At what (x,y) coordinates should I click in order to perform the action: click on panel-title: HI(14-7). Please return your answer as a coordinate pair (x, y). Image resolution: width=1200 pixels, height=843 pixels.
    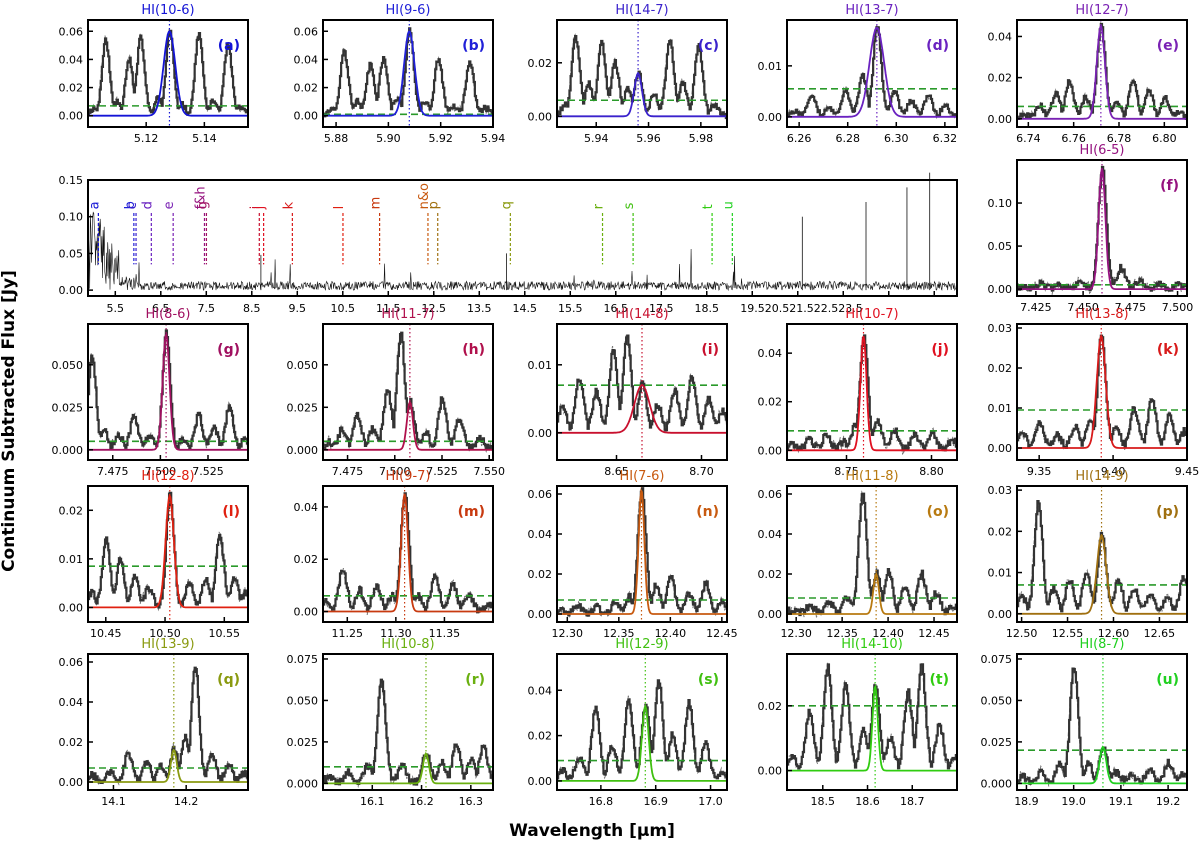
    Looking at the image, I should click on (641, 10).